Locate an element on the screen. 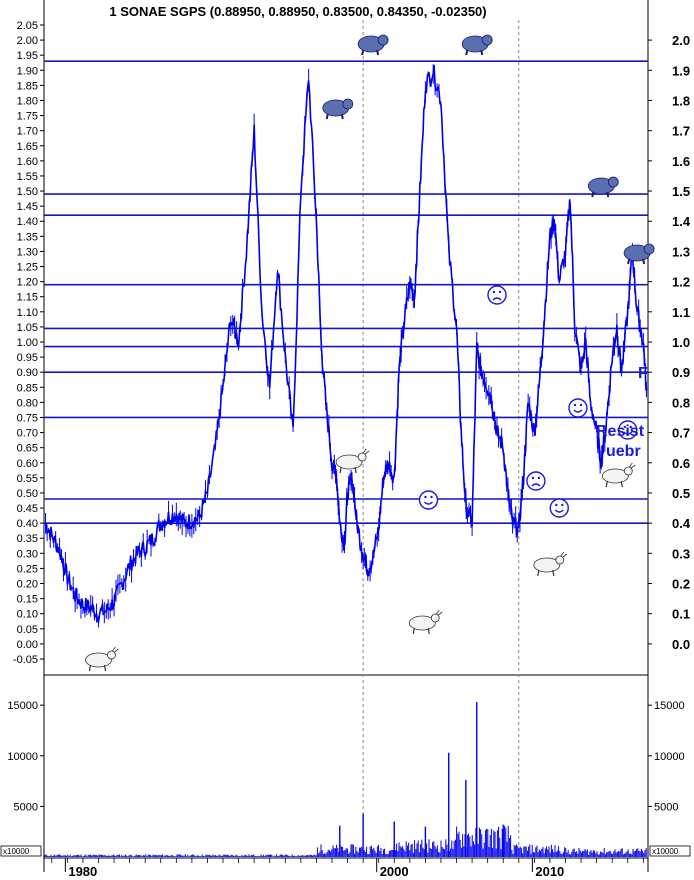 This screenshot has height=880, width=694. left-tick-label: 1.85 is located at coordinates (27, 86).